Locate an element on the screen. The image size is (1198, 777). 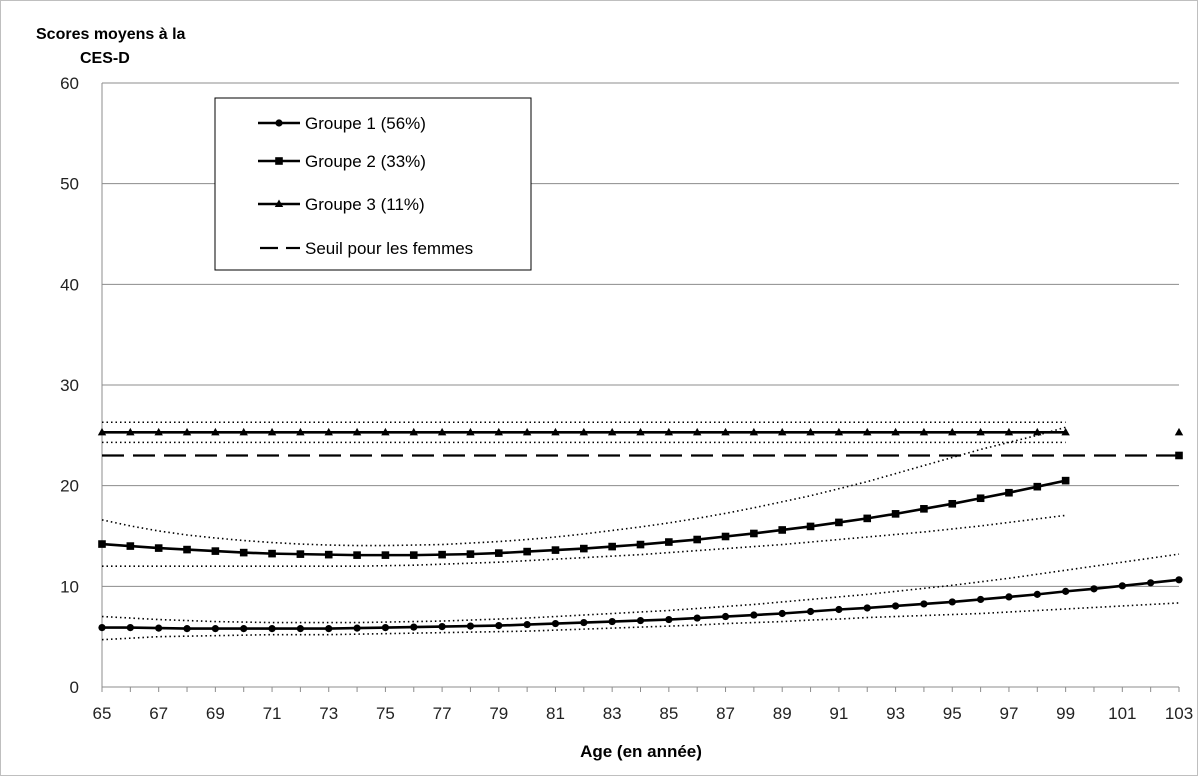
x-tick-label-87: 87 is located at coordinates (725, 713).